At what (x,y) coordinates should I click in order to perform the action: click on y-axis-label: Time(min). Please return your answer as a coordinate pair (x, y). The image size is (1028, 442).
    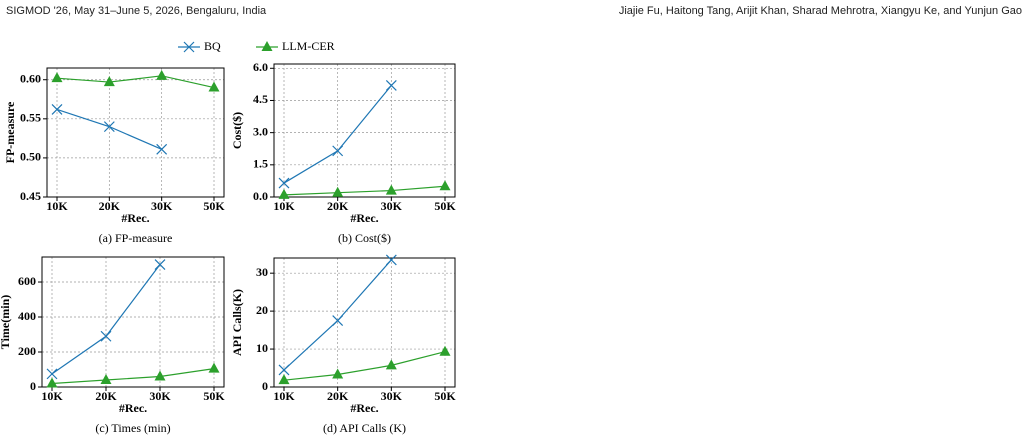
    Looking at the image, I should click on (6, 322).